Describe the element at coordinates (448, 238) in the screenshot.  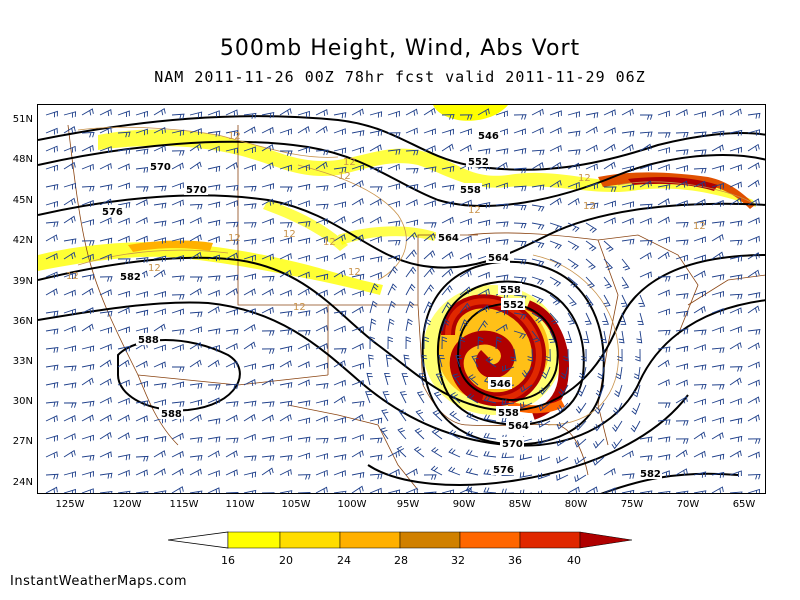
I see `height-label: 564` at that location.